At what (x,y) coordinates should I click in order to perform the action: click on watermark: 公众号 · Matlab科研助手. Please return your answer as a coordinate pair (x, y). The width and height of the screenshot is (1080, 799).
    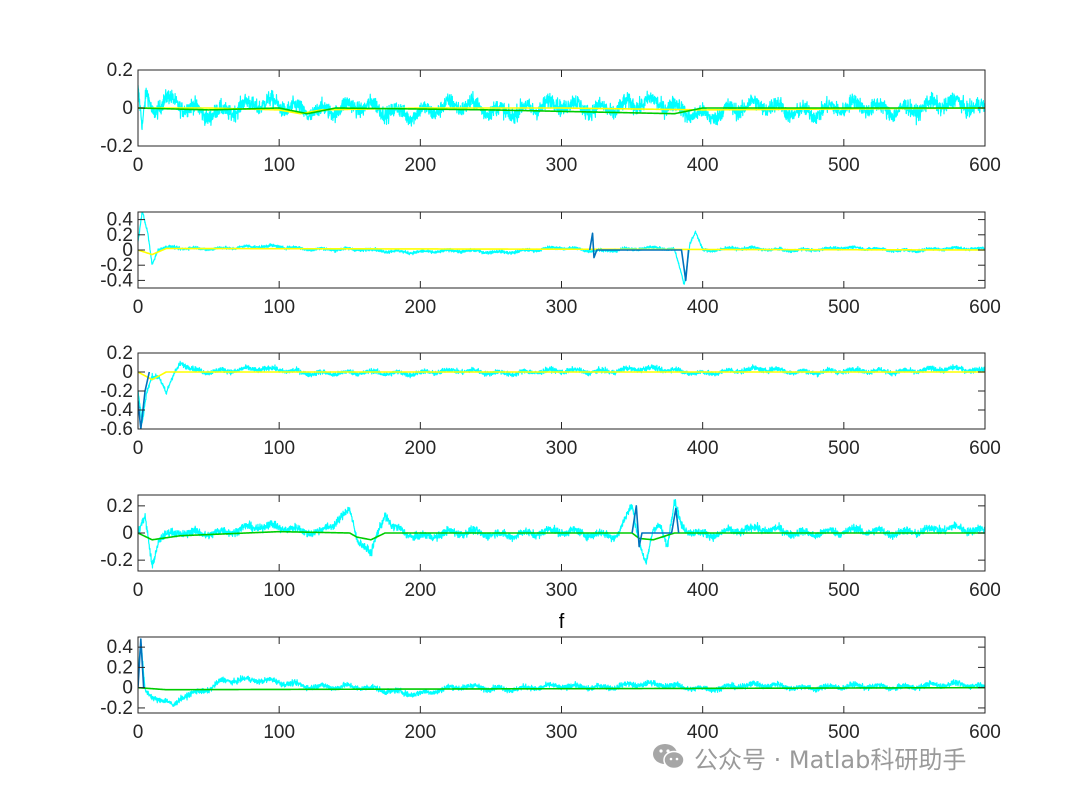
    Looking at the image, I should click on (809, 757).